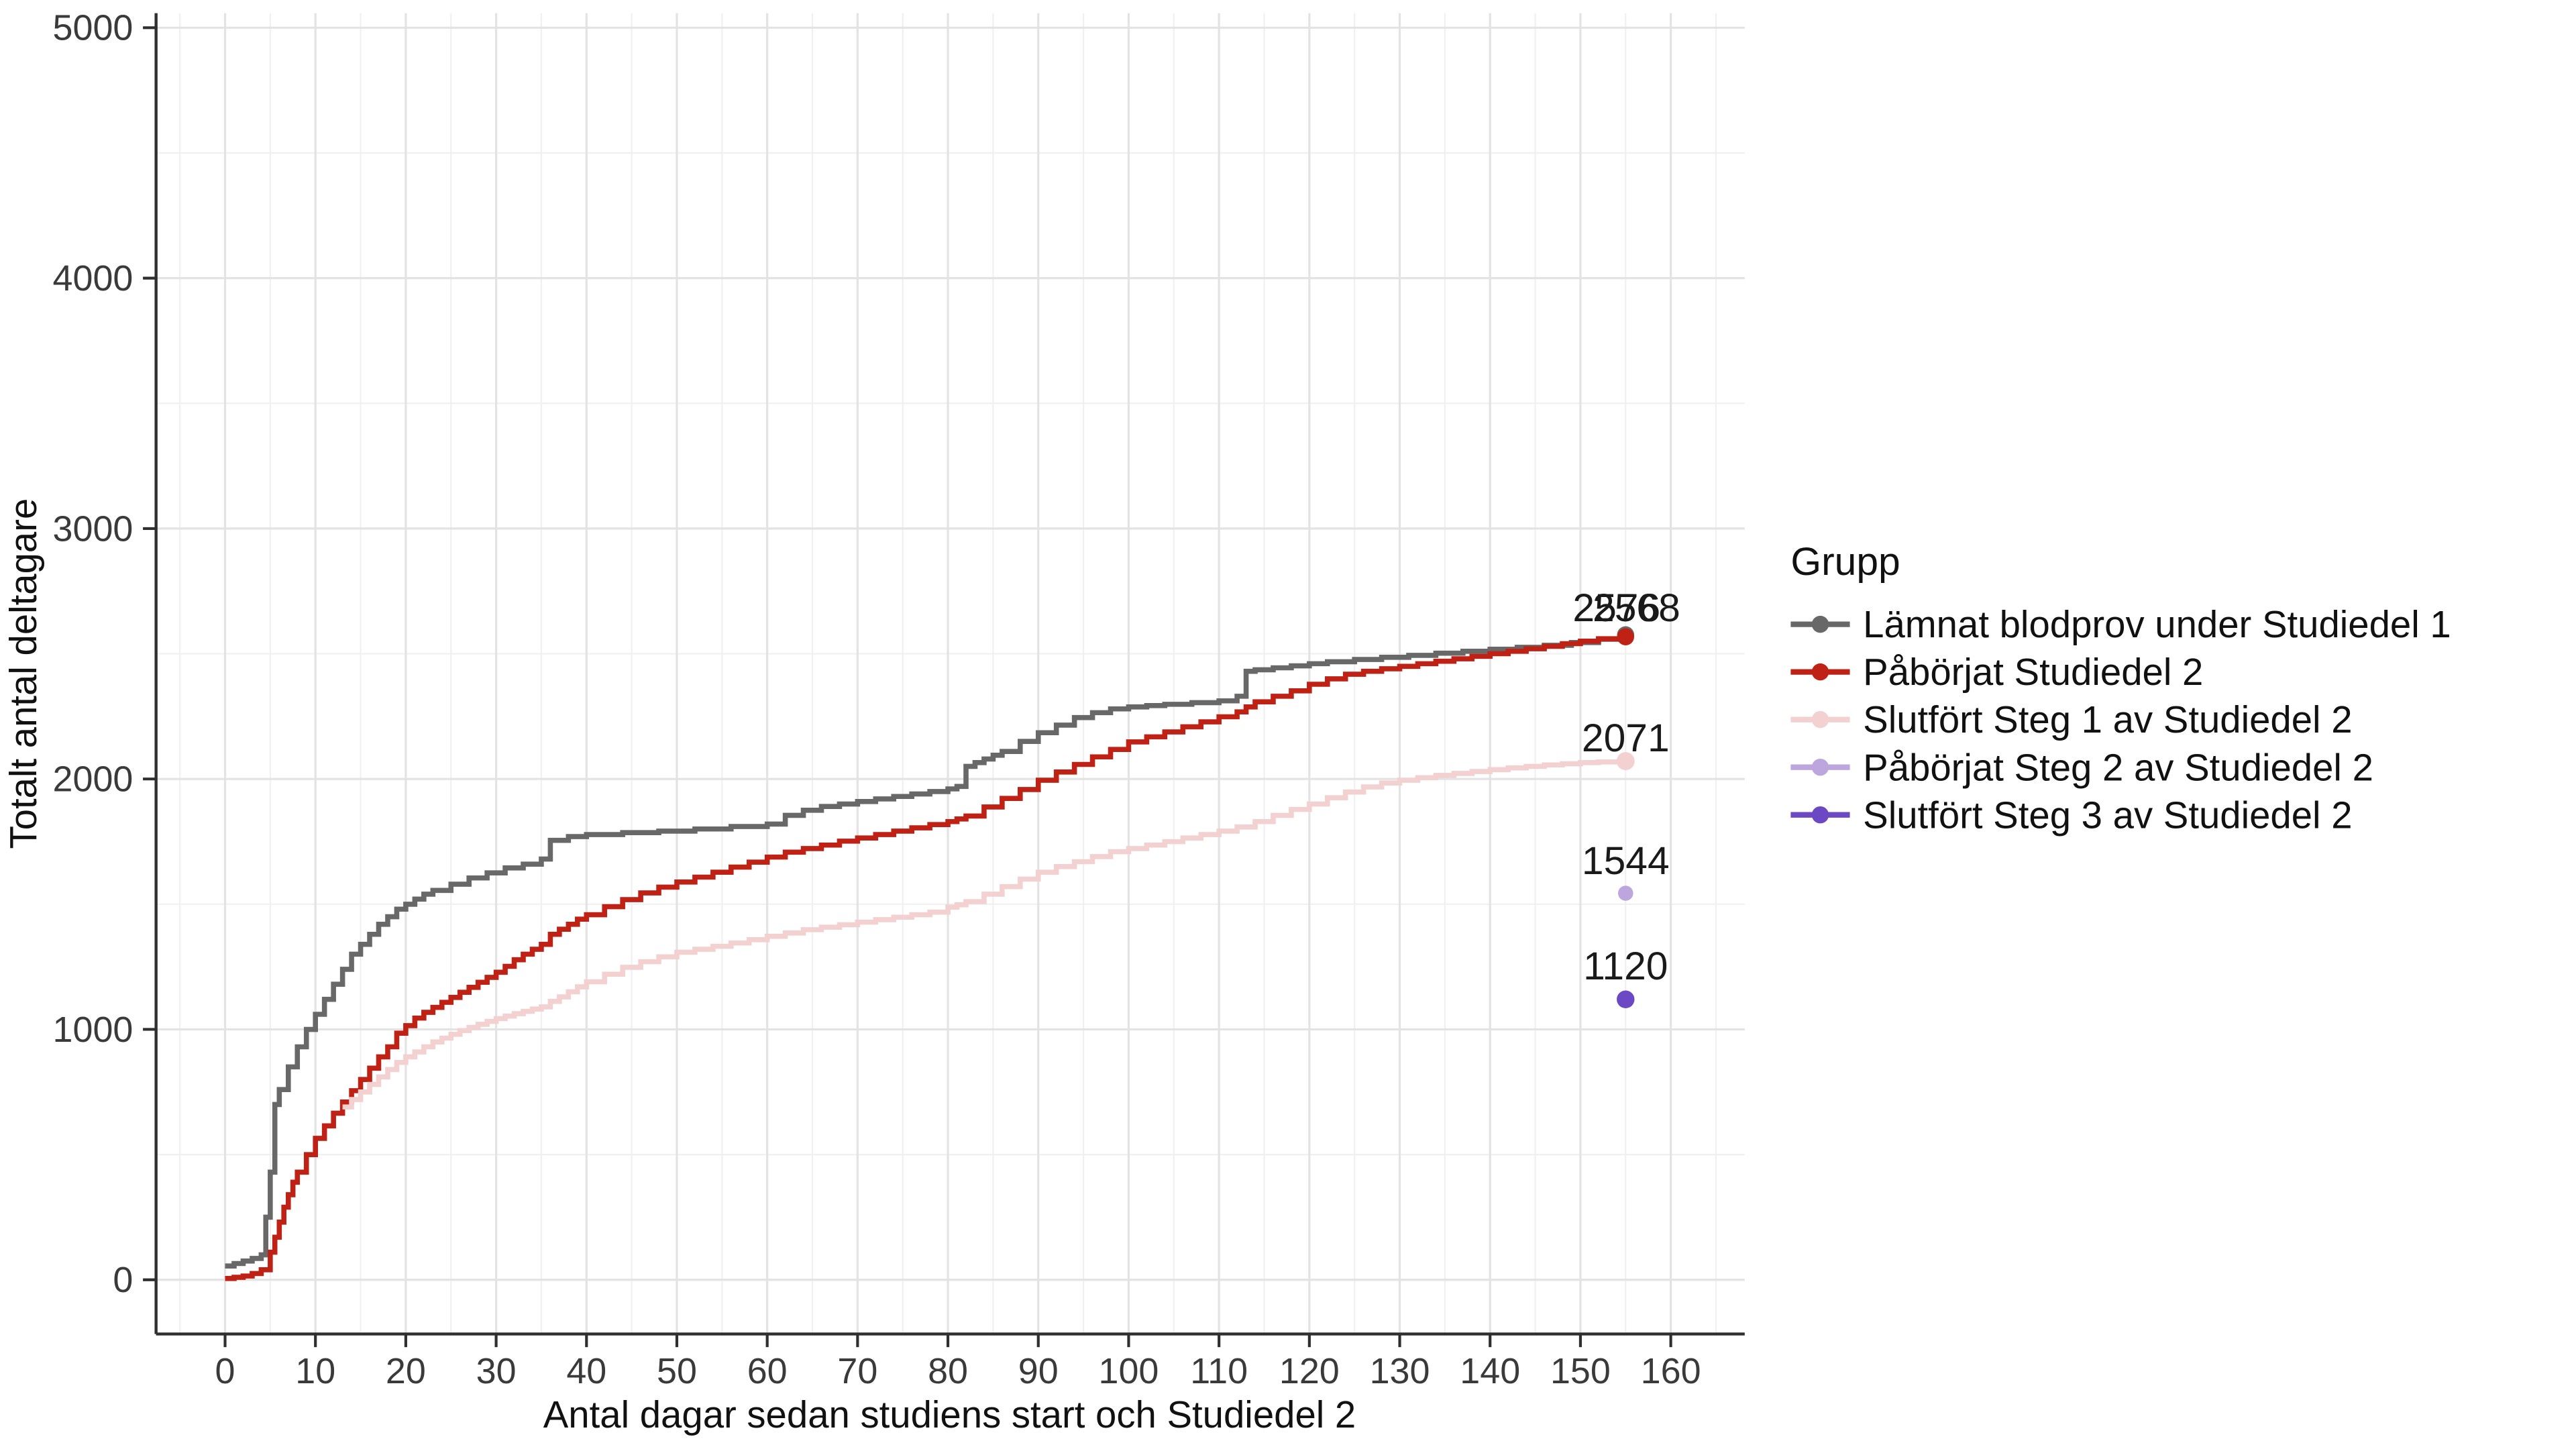  I want to click on legend-item-label-2: Slutfört Steg 1 av Studiedel 2, so click(2107, 719).